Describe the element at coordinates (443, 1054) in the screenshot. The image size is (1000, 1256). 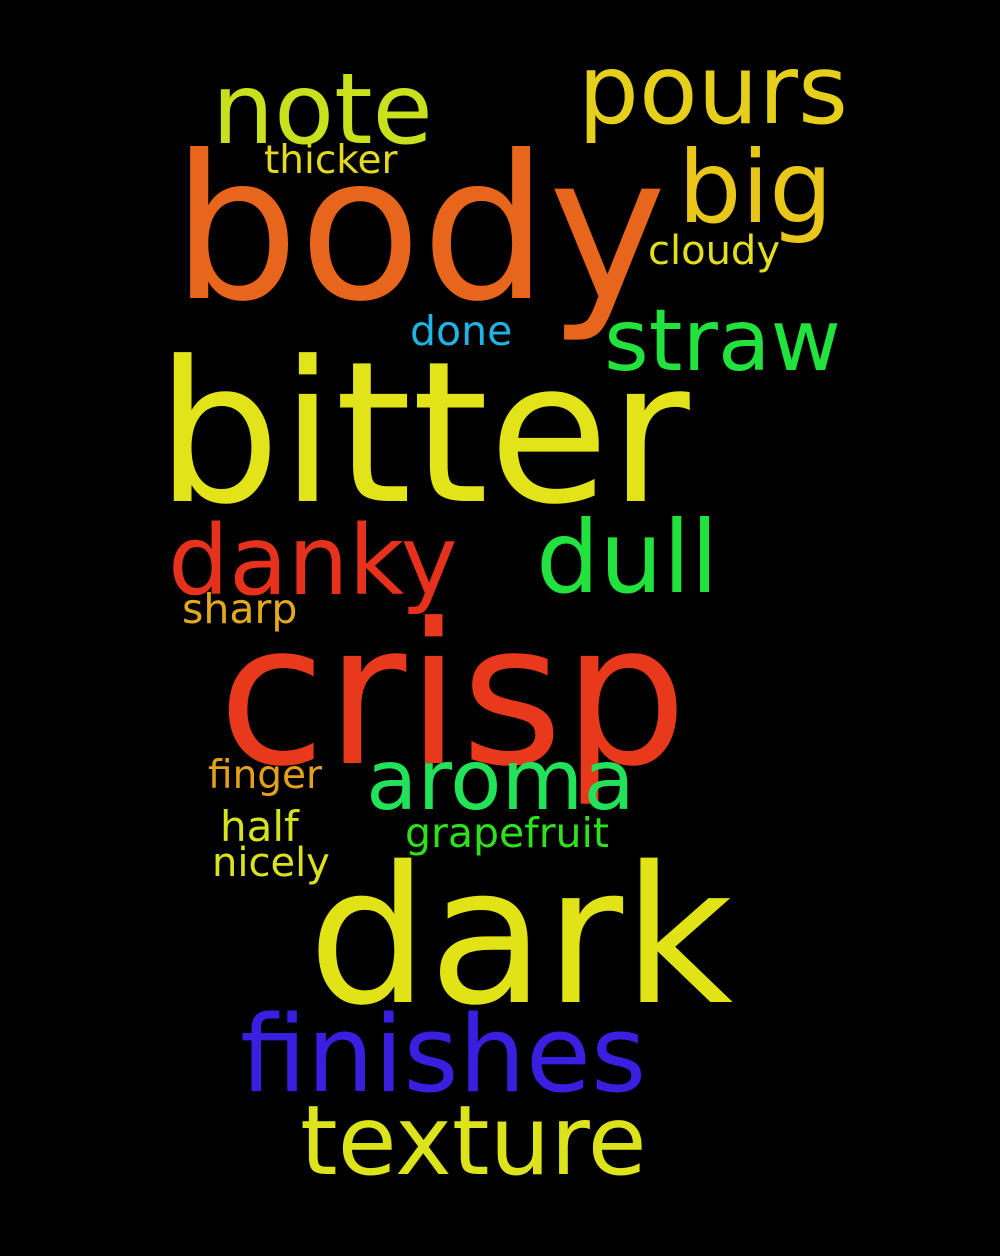
I see `word-finishes: finishes` at that location.